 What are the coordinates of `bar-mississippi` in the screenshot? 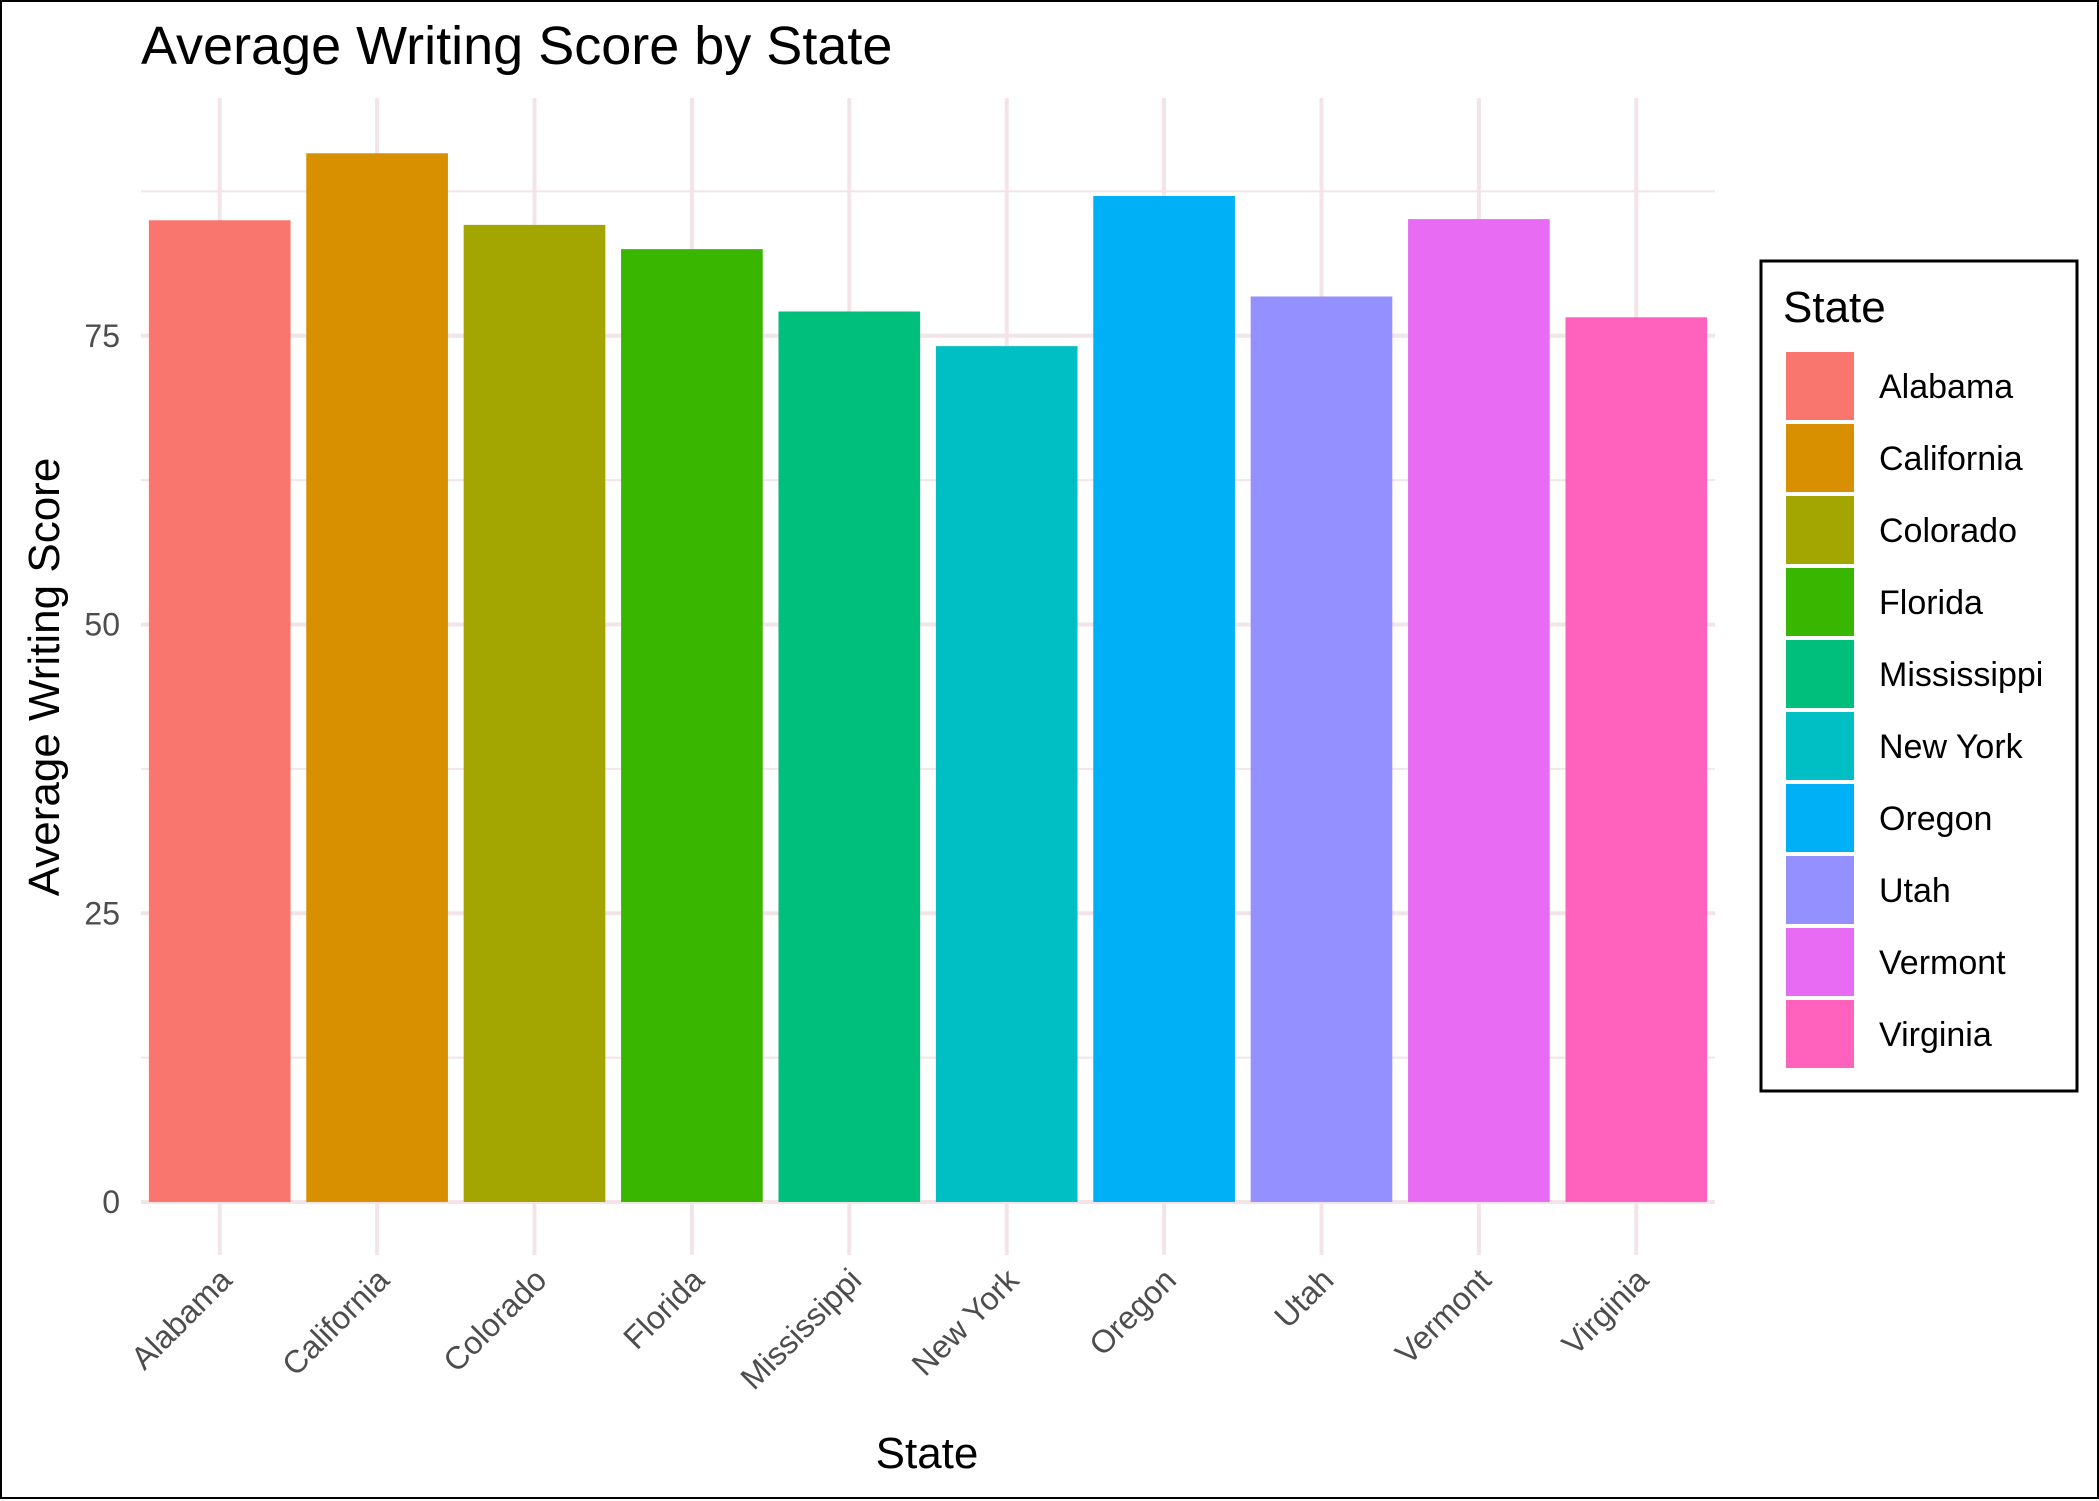 It's located at (849, 756).